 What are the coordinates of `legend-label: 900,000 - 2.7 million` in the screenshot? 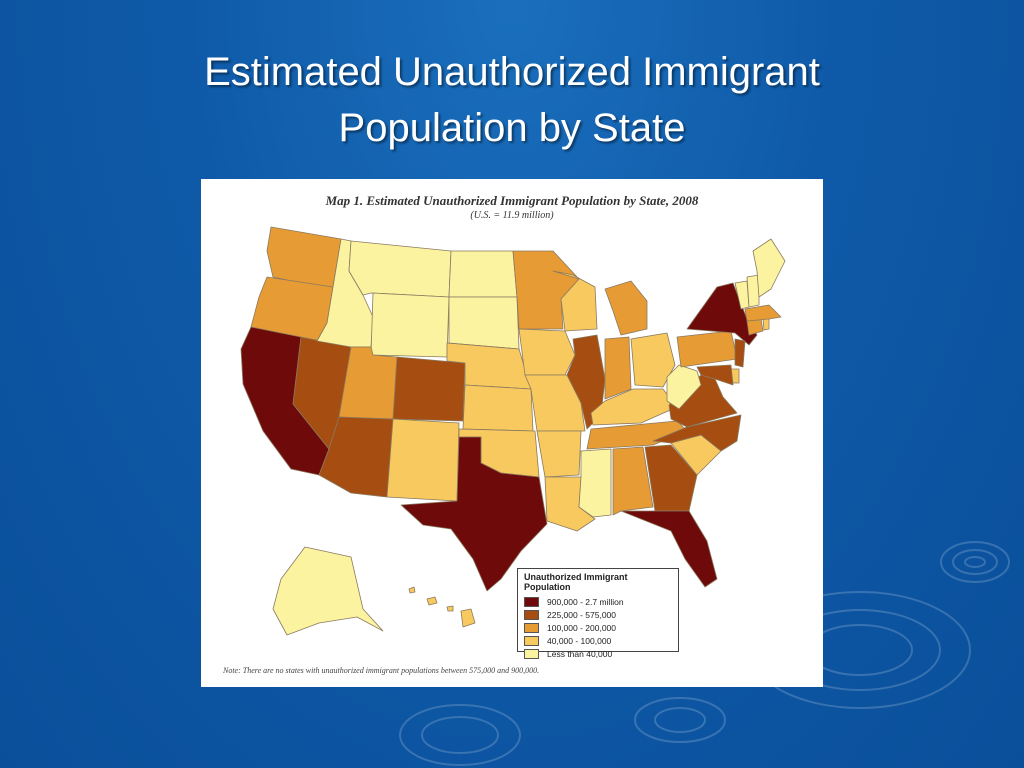 It's located at (585, 601).